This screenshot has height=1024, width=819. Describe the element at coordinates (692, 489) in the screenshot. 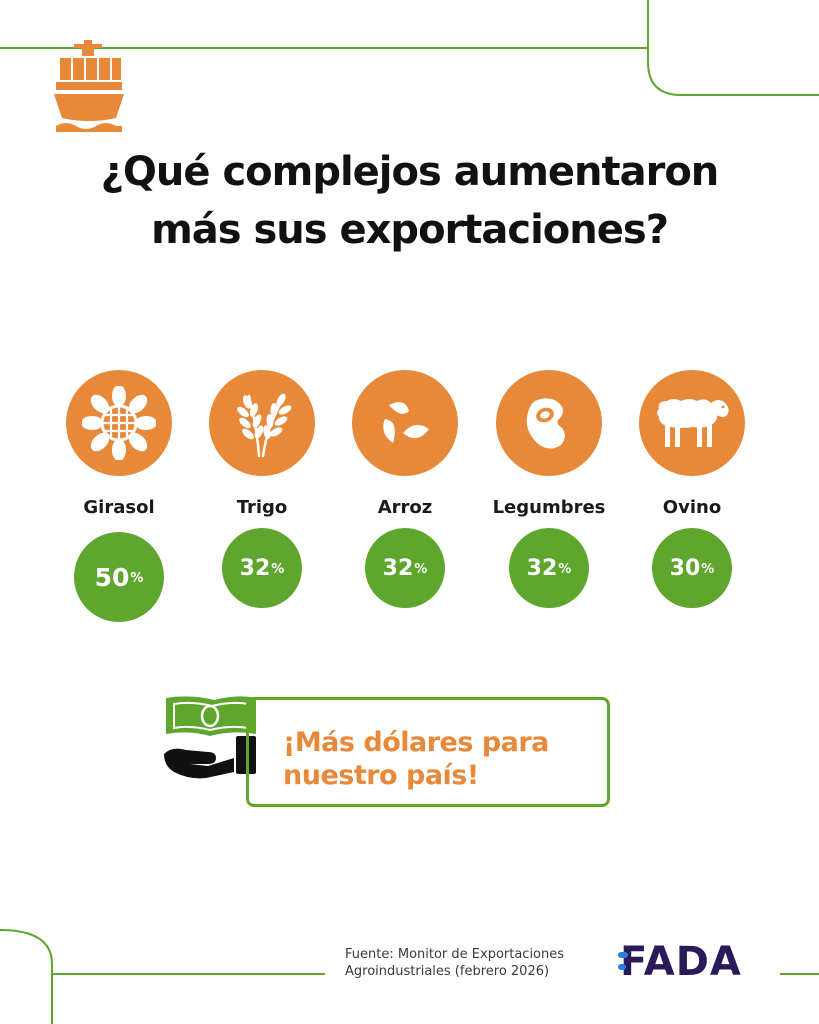

I see `item-ovino: Ovino 30%` at that location.